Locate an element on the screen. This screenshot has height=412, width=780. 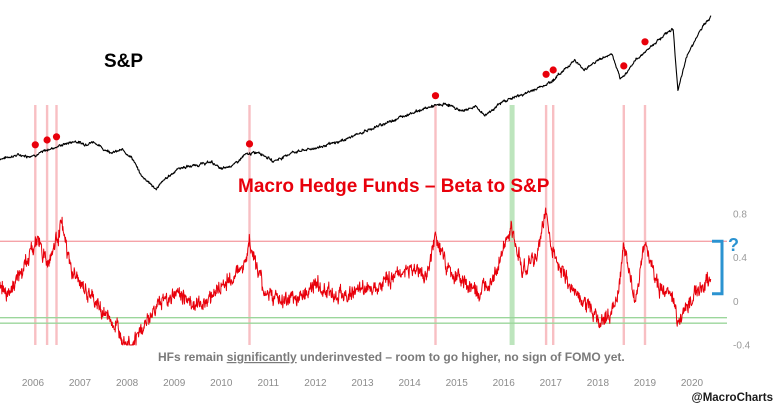
caption-emphasis: significantly is located at coordinates (262, 357).